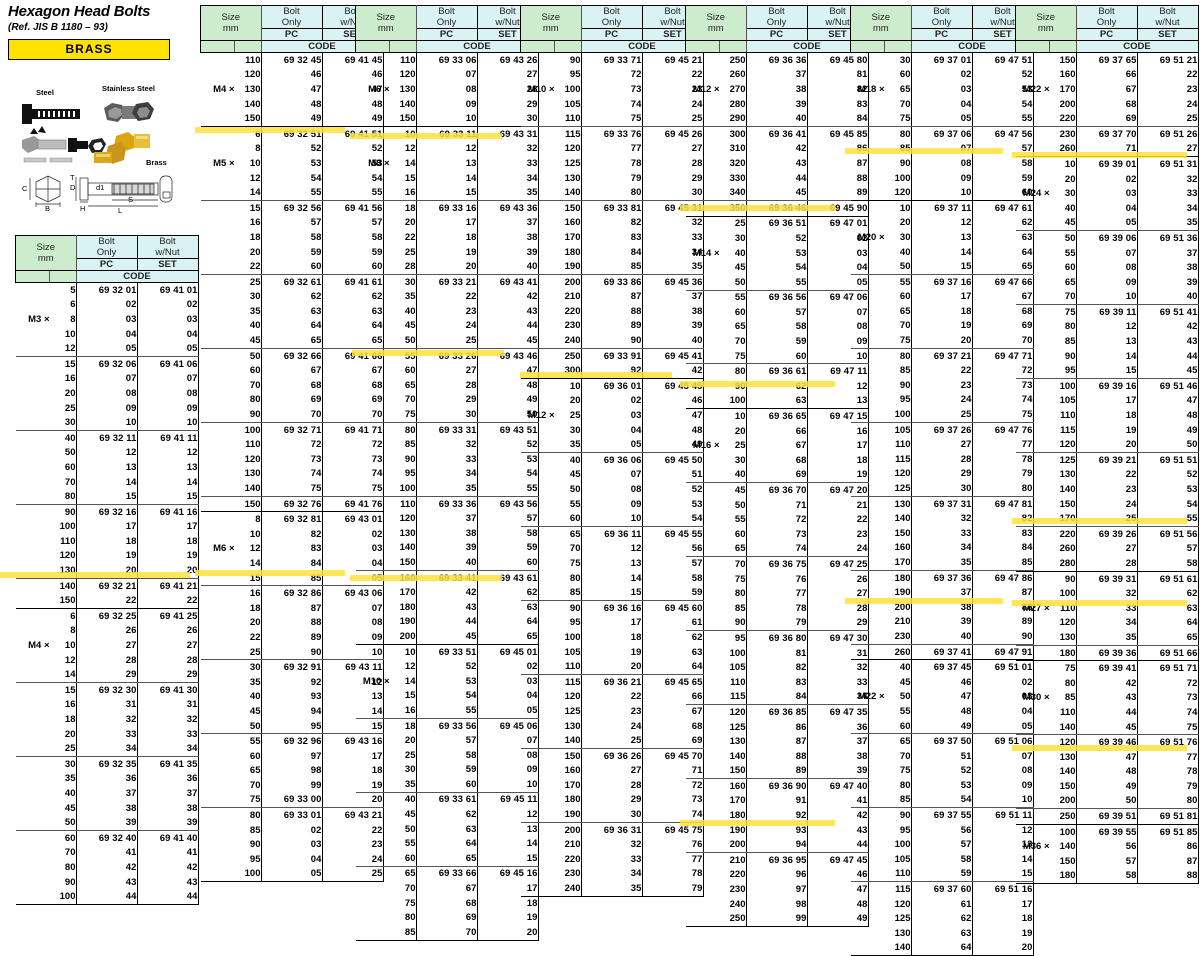 Image resolution: width=1200 pixels, height=956 pixels. Describe the element at coordinates (777, 208) in the screenshot. I see `bolt-only-code: 69 36 46` at that location.